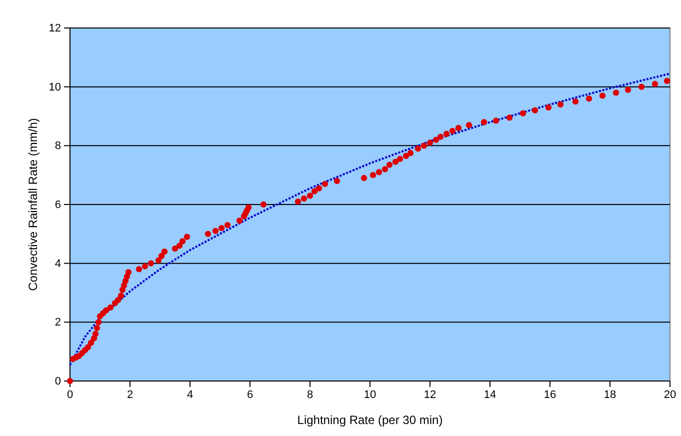  Describe the element at coordinates (610, 394) in the screenshot. I see `x-tick-label: 18` at that location.